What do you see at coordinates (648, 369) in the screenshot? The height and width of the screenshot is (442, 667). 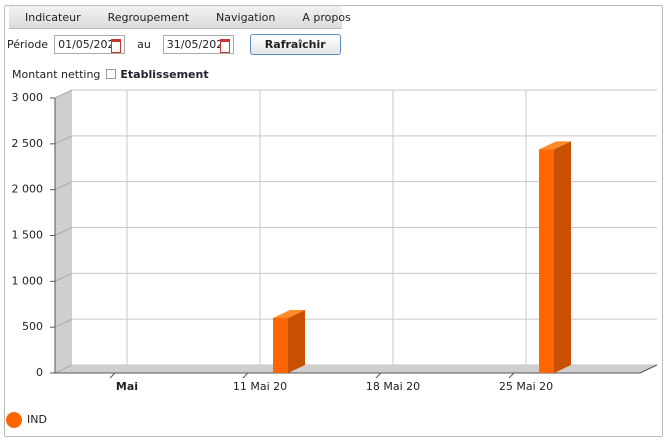 I see `x-axis-end` at bounding box center [648, 369].